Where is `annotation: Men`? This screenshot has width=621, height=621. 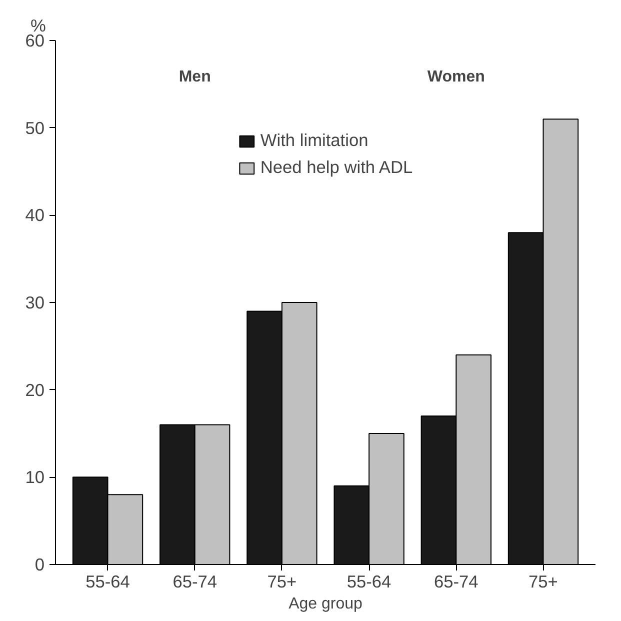
annotation: Men is located at coordinates (194, 77).